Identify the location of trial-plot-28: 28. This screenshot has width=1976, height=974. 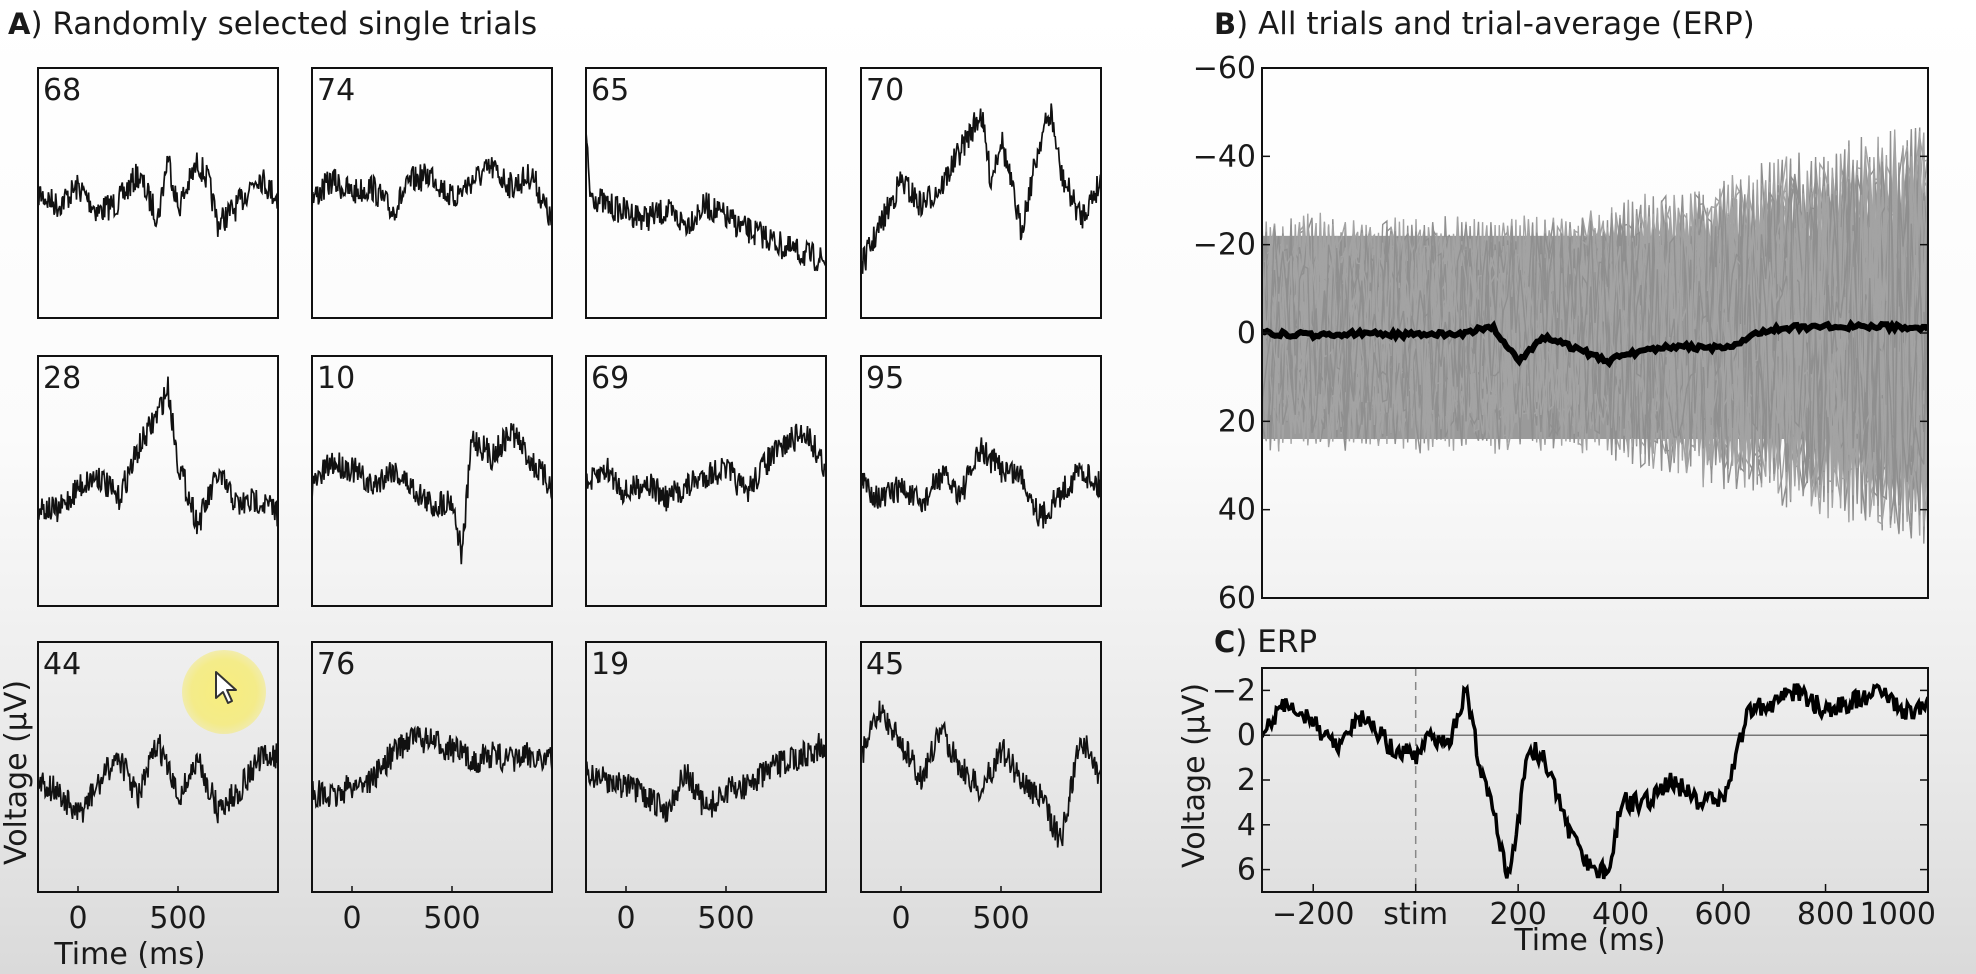
(158, 481).